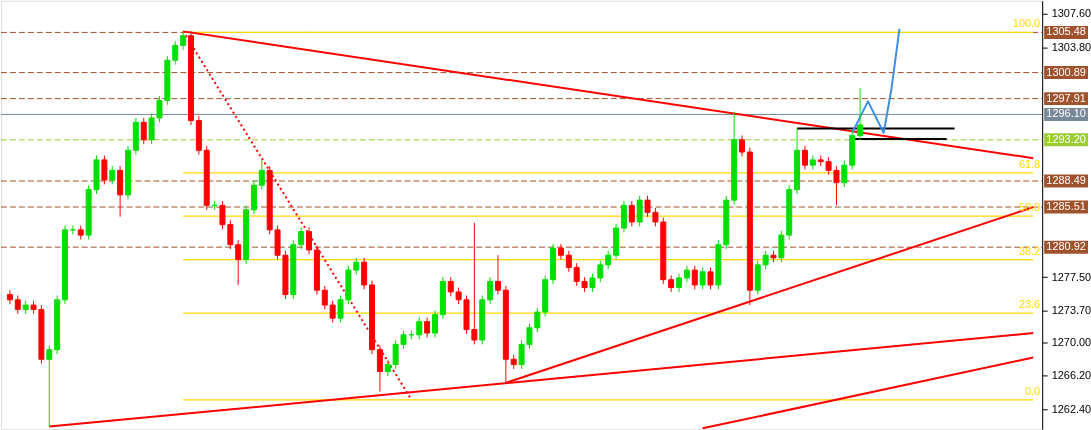 The height and width of the screenshot is (430, 1091). I want to click on y-tick-label: 1273.70, so click(1071, 309).